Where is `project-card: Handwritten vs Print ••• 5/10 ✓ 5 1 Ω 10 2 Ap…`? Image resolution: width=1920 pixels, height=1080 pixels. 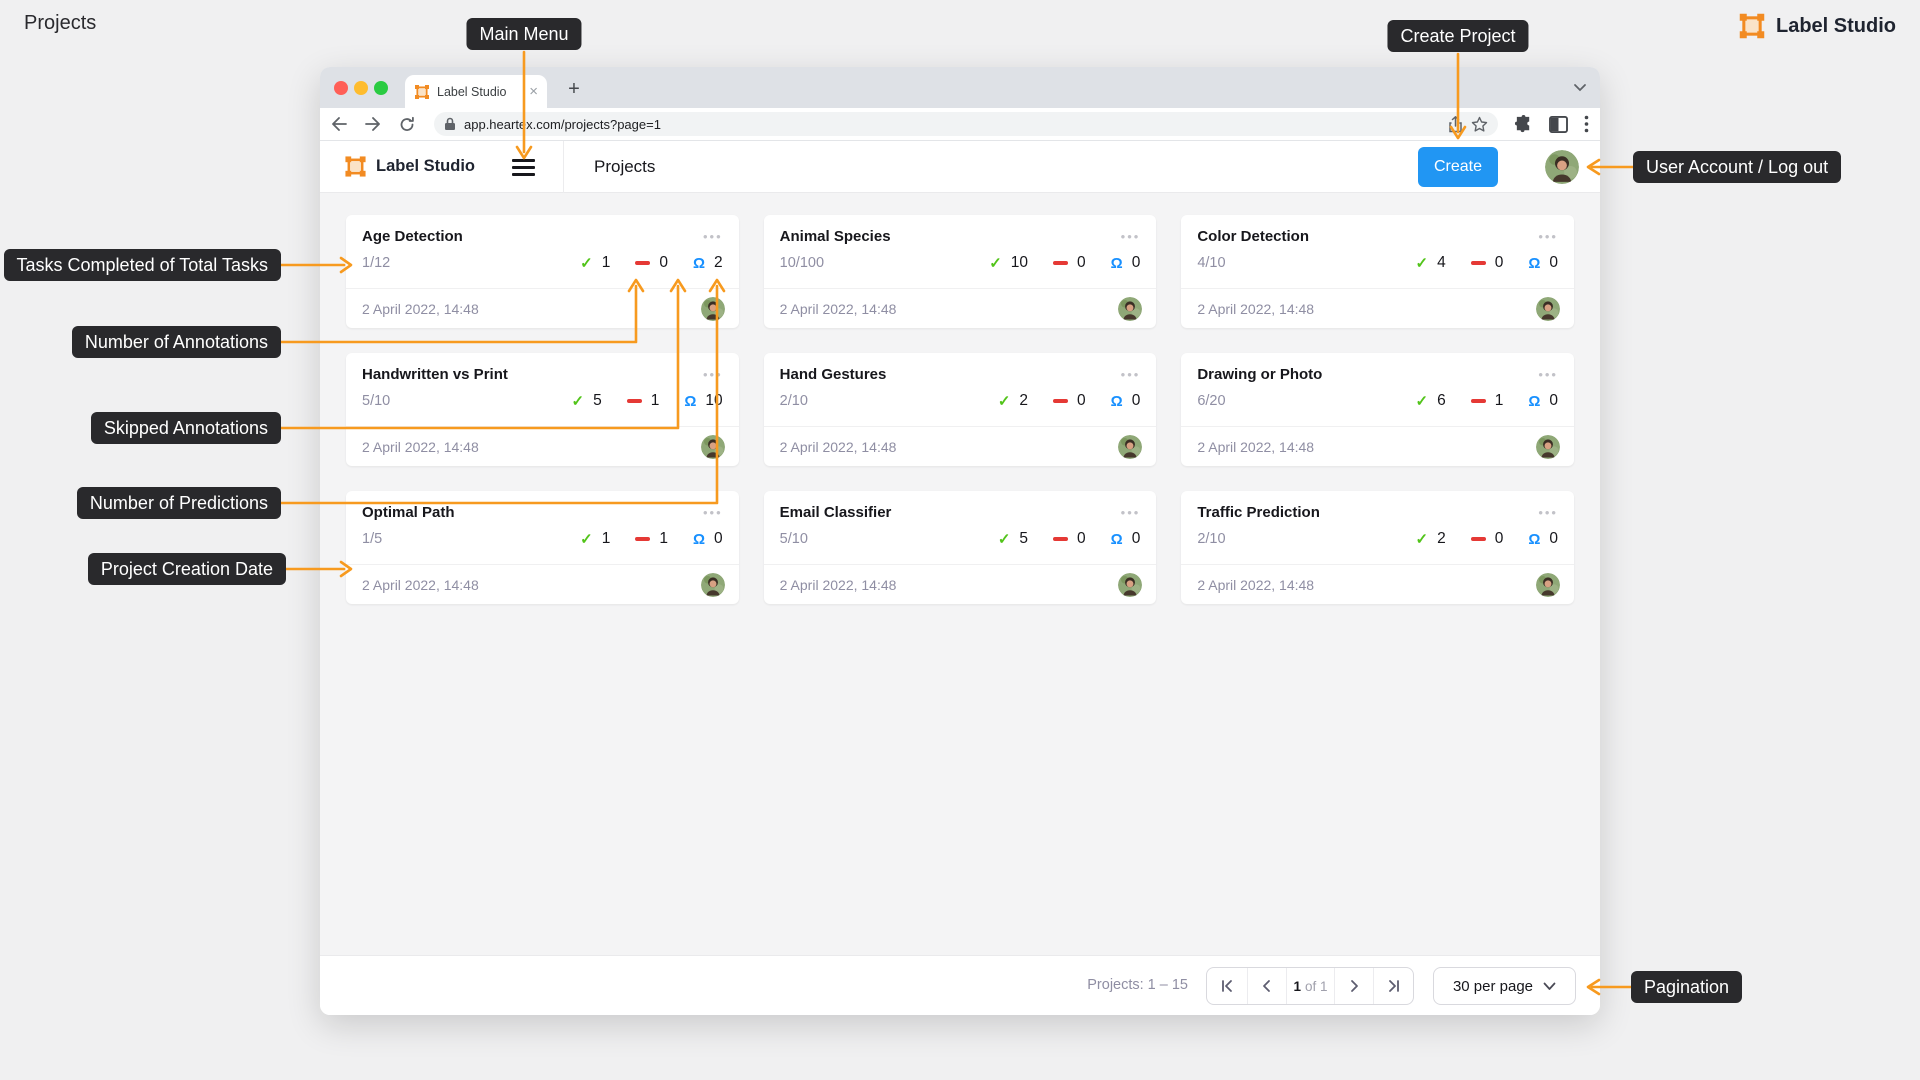 project-card: Handwritten vs Print ••• 5/10 ✓ 5 1 Ω 10 2 Ap… is located at coordinates (542, 409).